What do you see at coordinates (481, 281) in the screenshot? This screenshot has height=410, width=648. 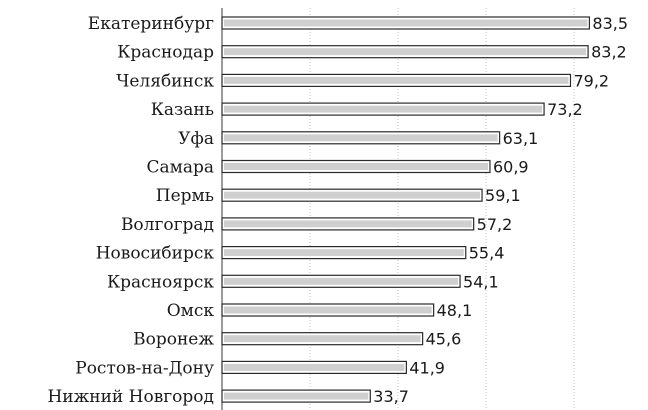 I see `value-label: 54,1` at bounding box center [481, 281].